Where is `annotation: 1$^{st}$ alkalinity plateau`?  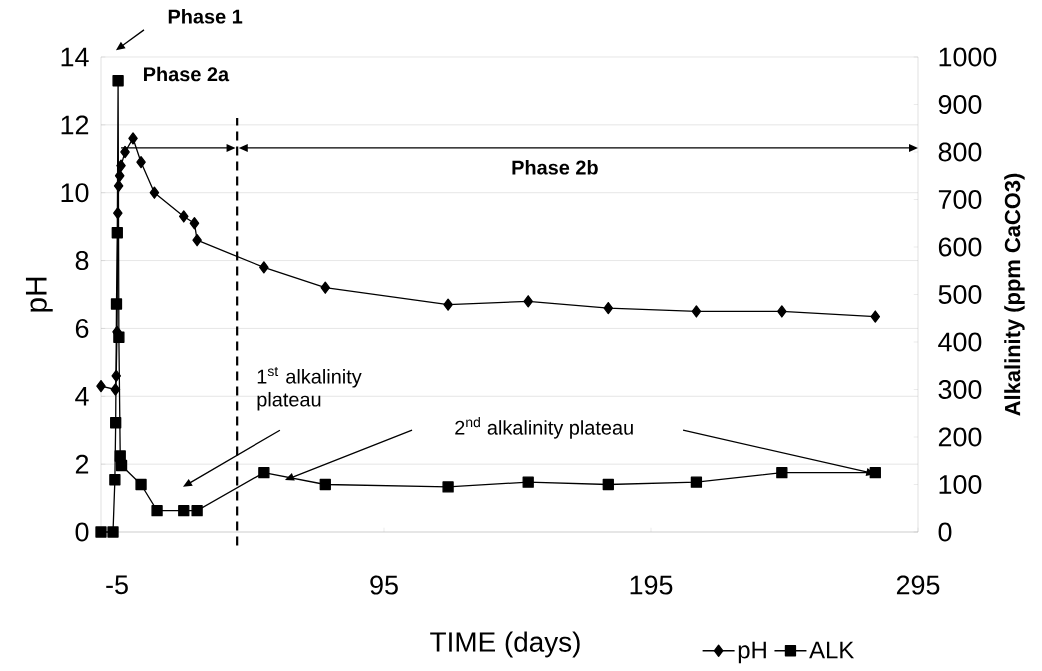 annotation: 1$^{st}$ alkalinity plateau is located at coordinates (309, 388).